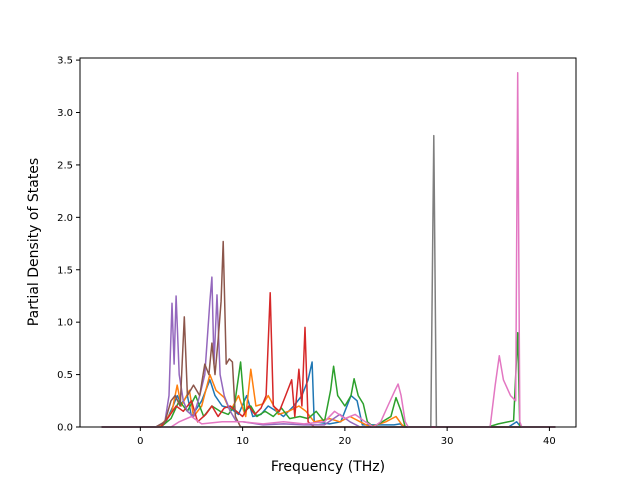 This screenshot has height=484, width=640. I want to click on y-axis-ticks: 0.0 0.5 1.0 1.5 2.0 2.5 3.0 3.5, so click(68, 245).